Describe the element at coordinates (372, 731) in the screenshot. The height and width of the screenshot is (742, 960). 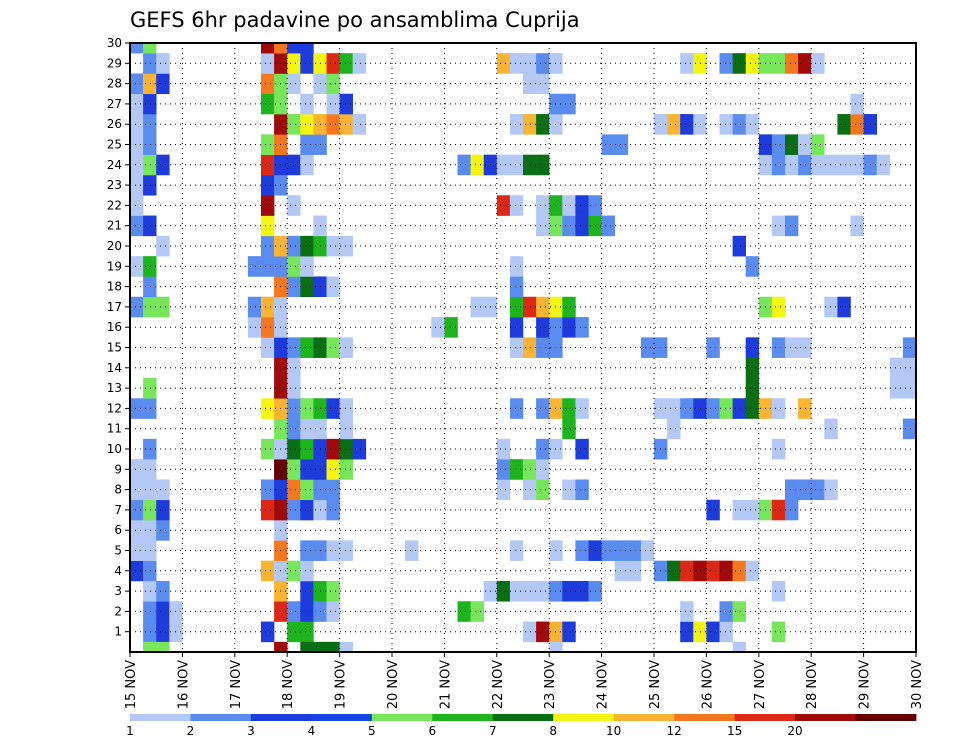
I see `colorbar-label: 5` at that location.